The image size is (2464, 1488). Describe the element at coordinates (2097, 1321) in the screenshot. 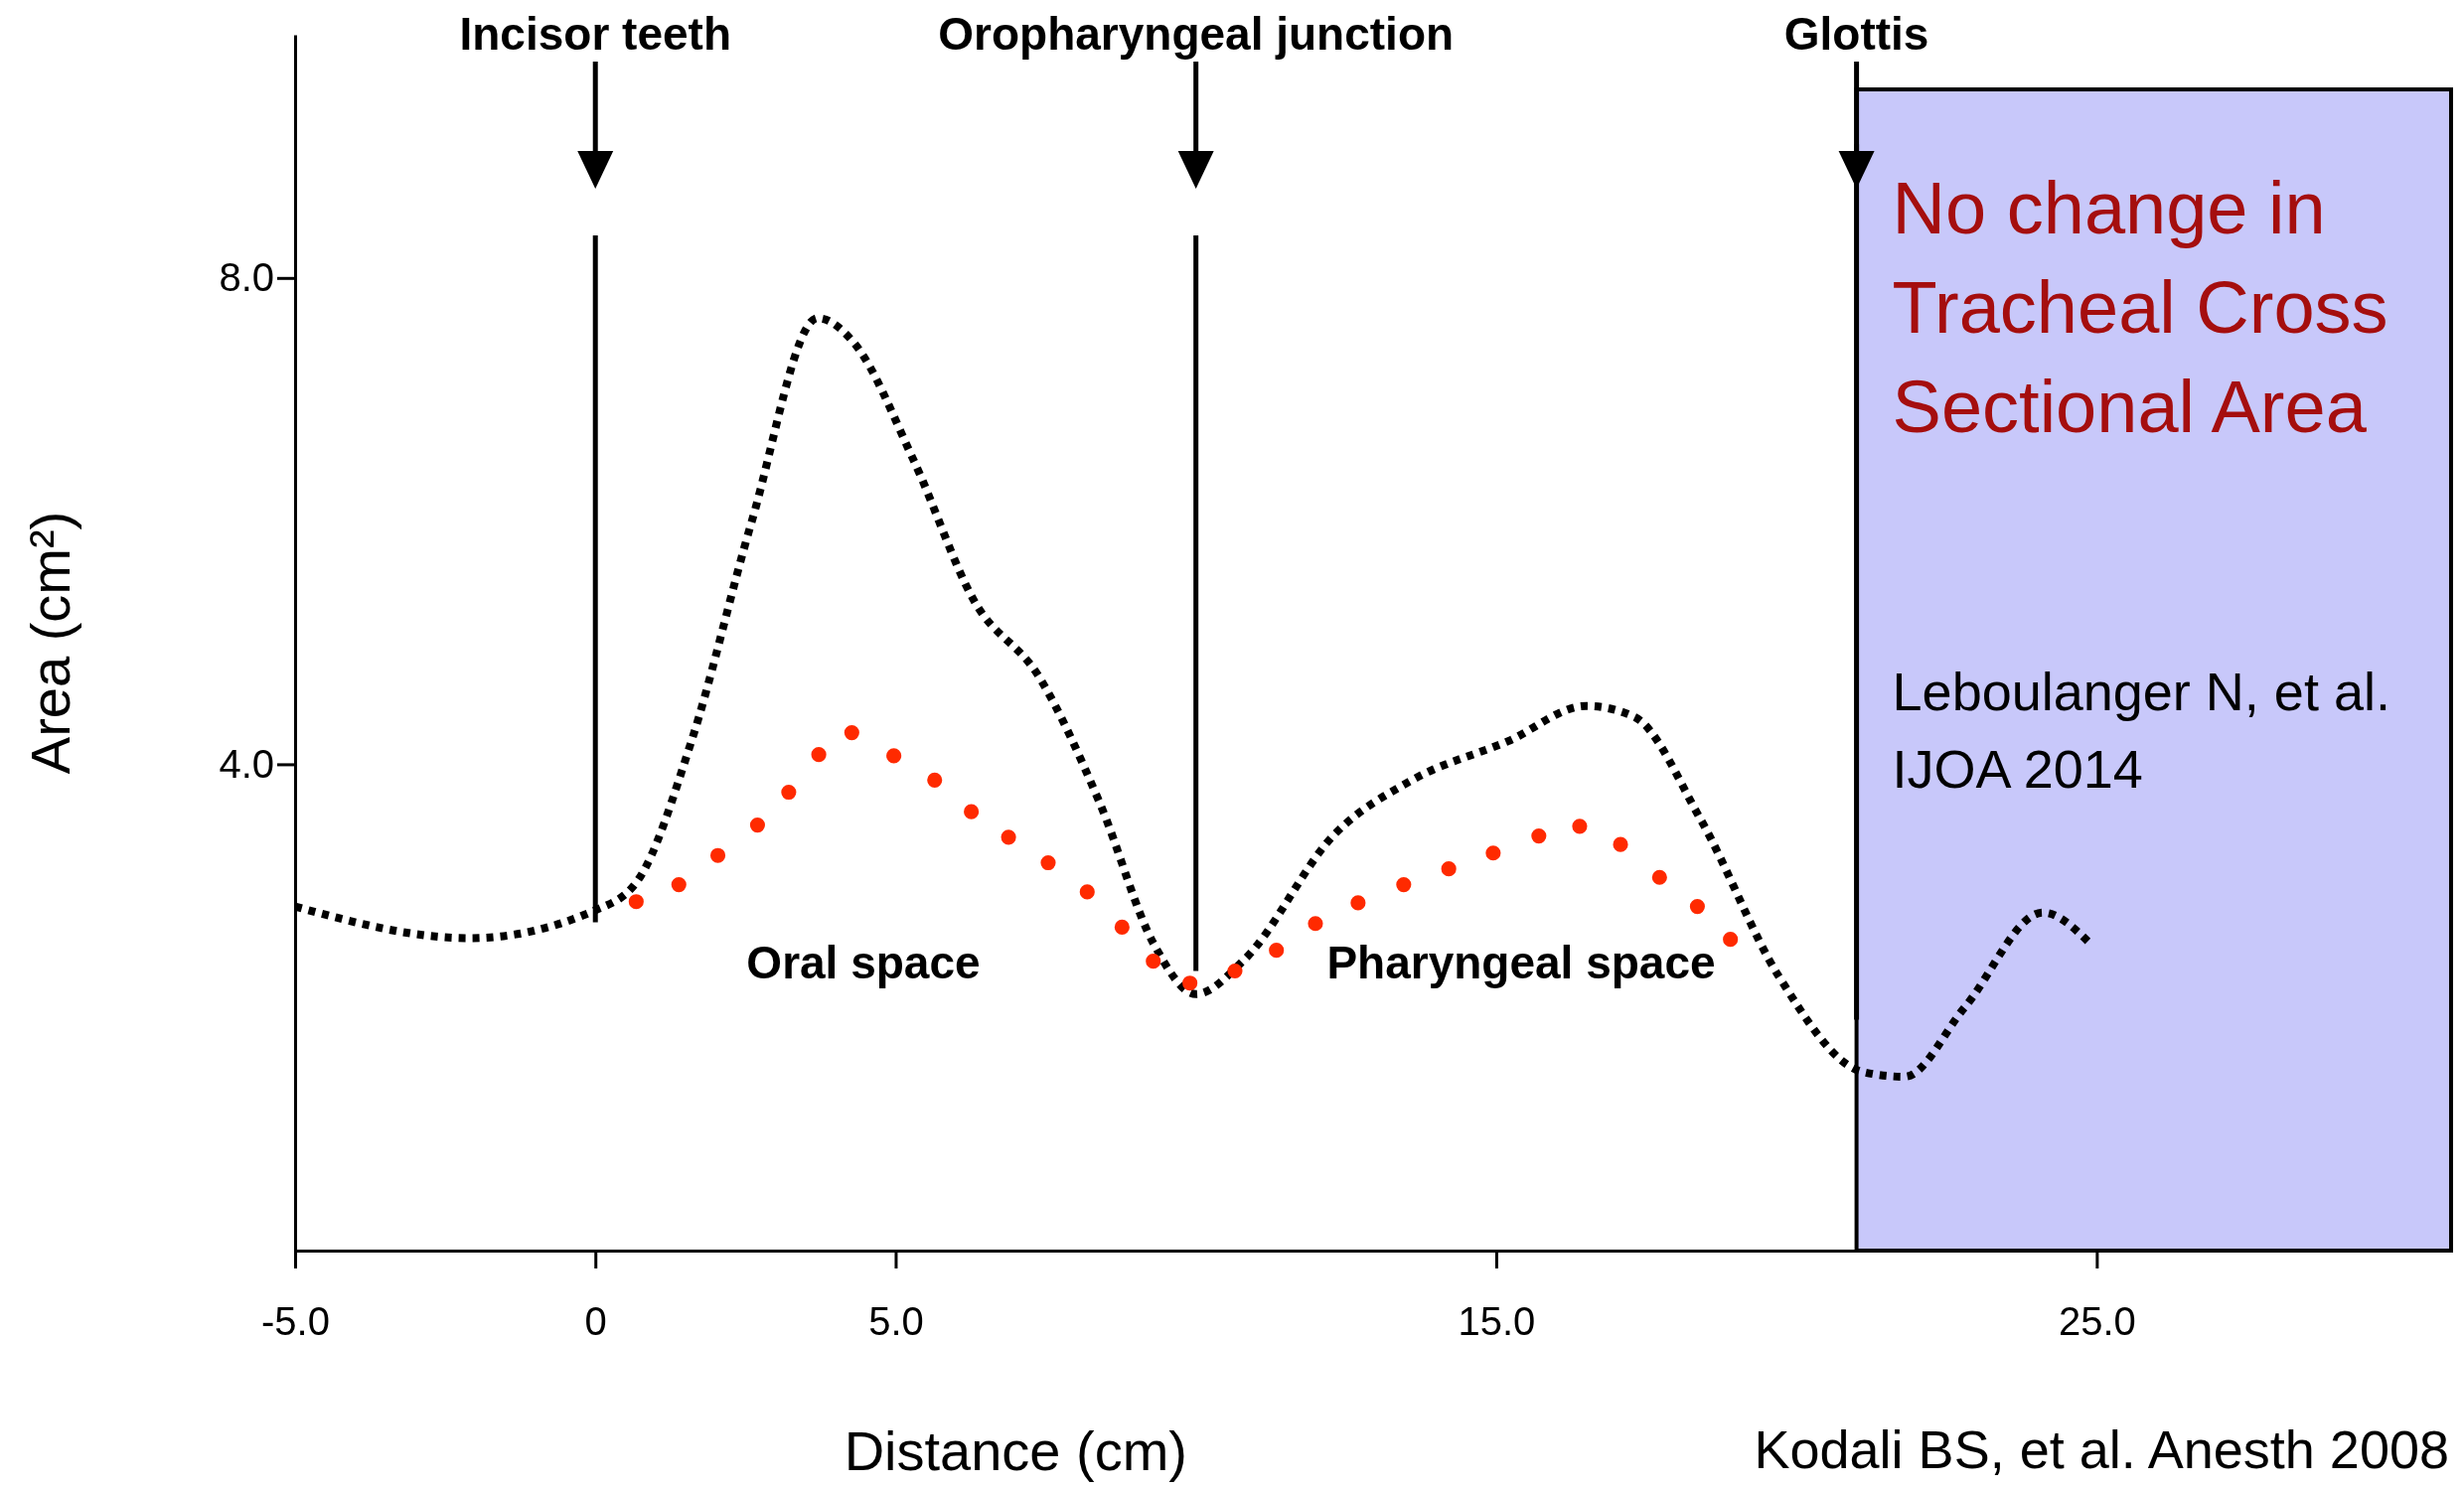

I see `x-tick-label: 25.0` at that location.